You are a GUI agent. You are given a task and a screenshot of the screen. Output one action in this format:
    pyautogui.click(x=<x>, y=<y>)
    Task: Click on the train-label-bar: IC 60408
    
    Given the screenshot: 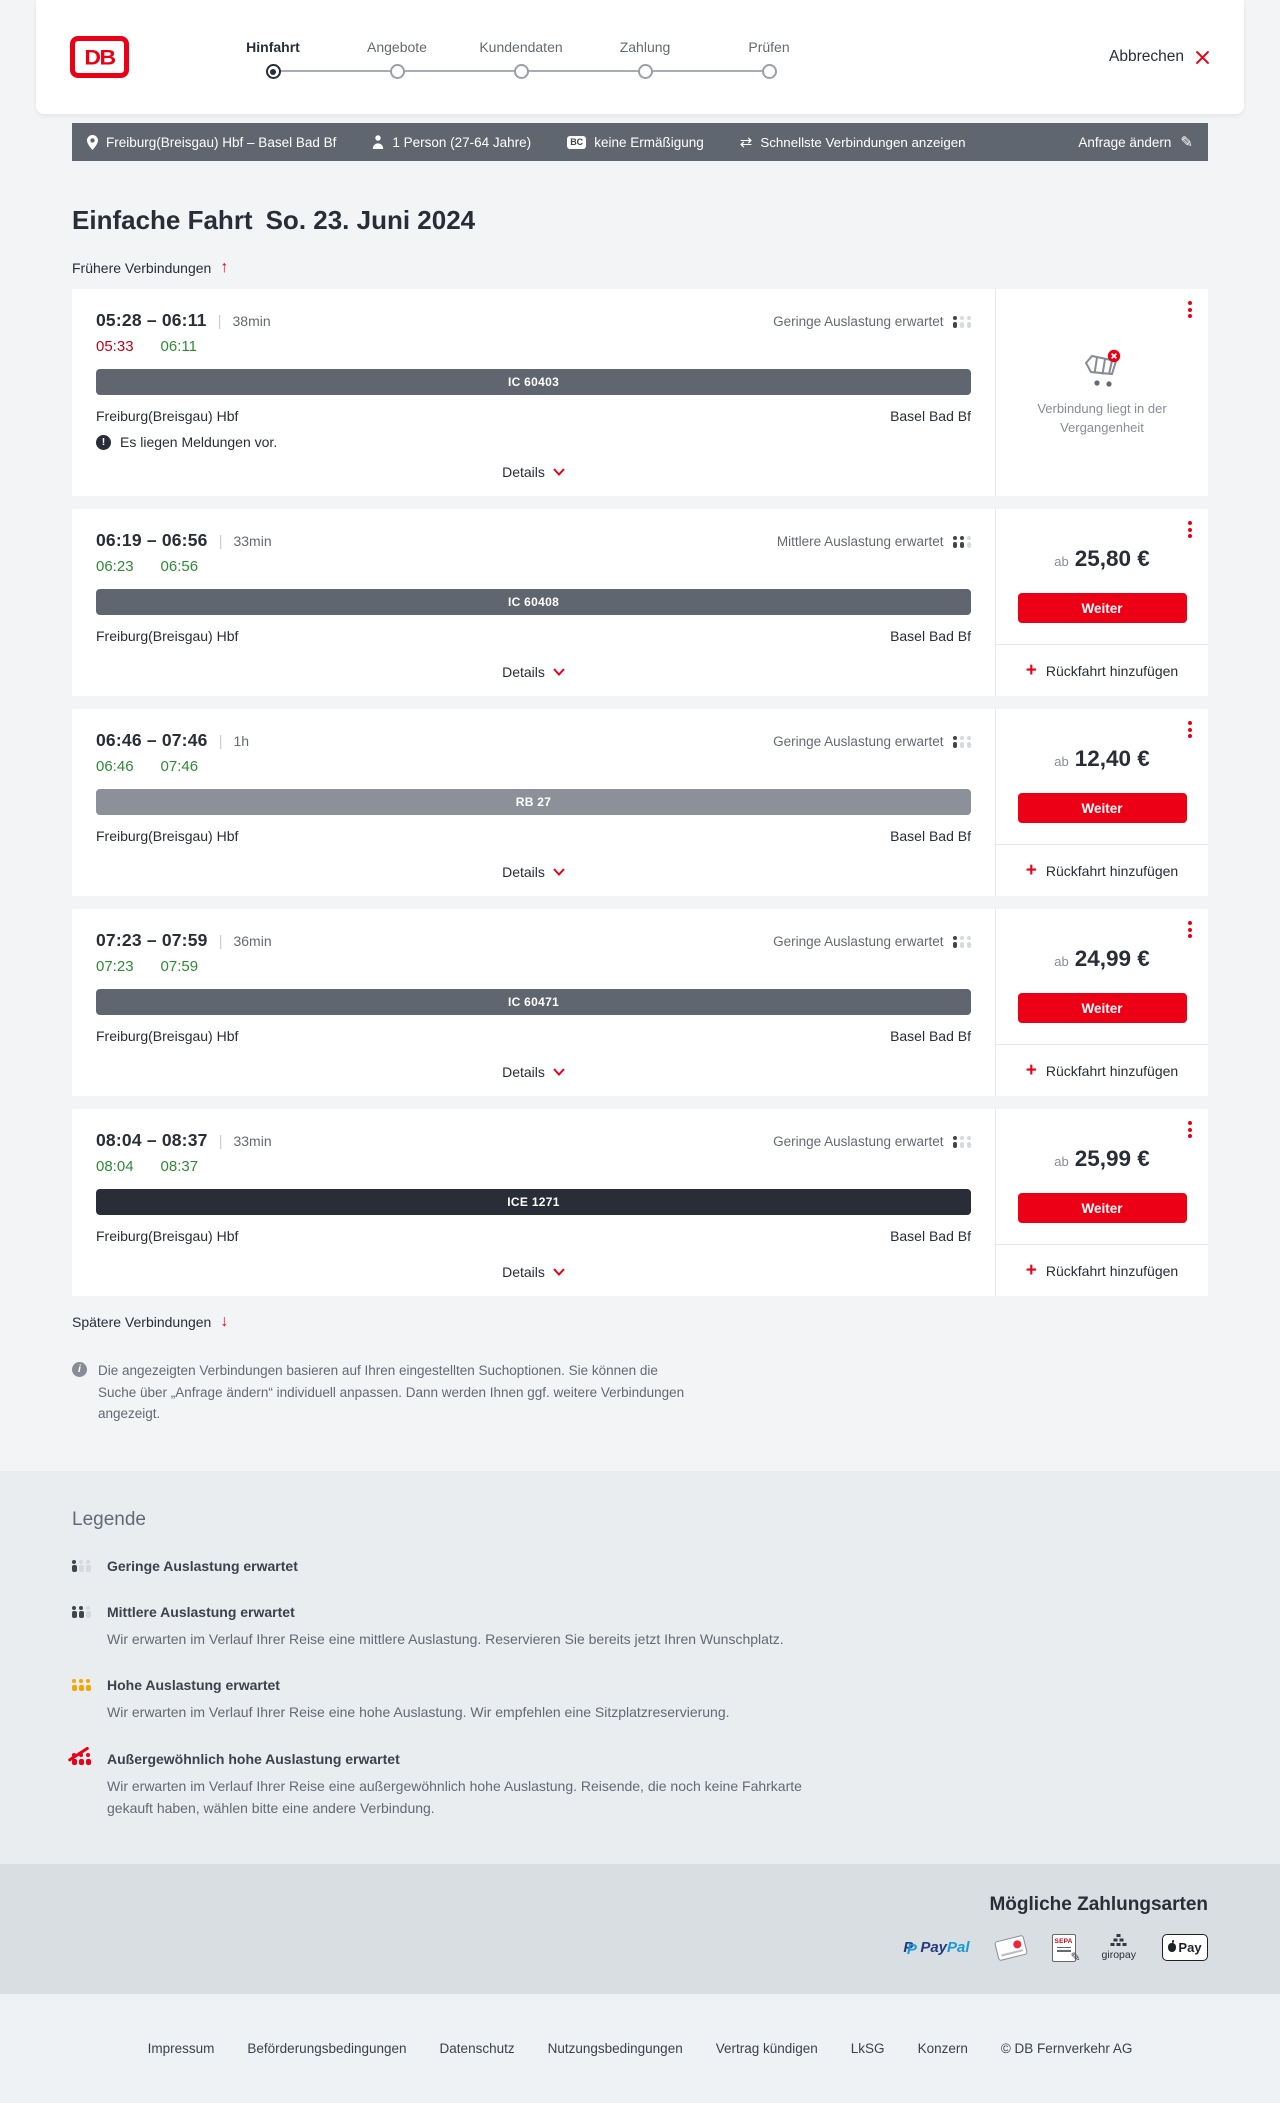 What is the action you would take?
    pyautogui.click(x=533, y=602)
    